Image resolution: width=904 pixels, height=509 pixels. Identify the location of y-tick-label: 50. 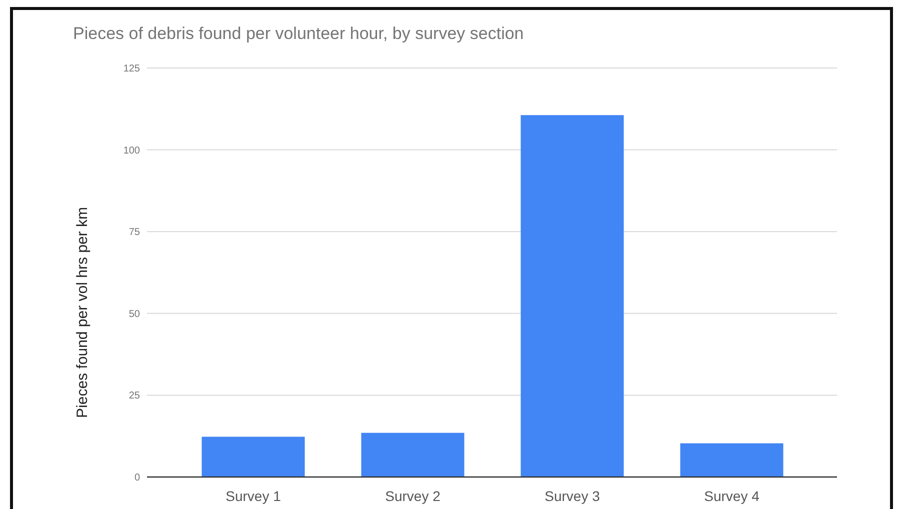
(134, 314).